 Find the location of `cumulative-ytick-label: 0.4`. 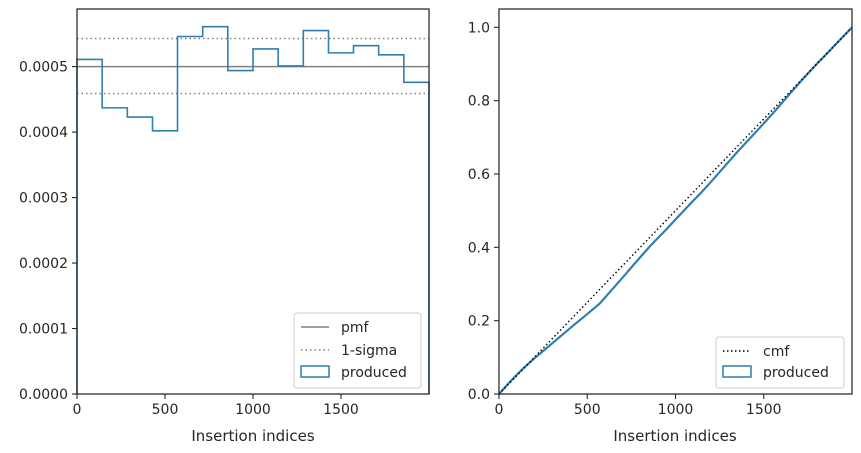

cumulative-ytick-label: 0.4 is located at coordinates (479, 248).